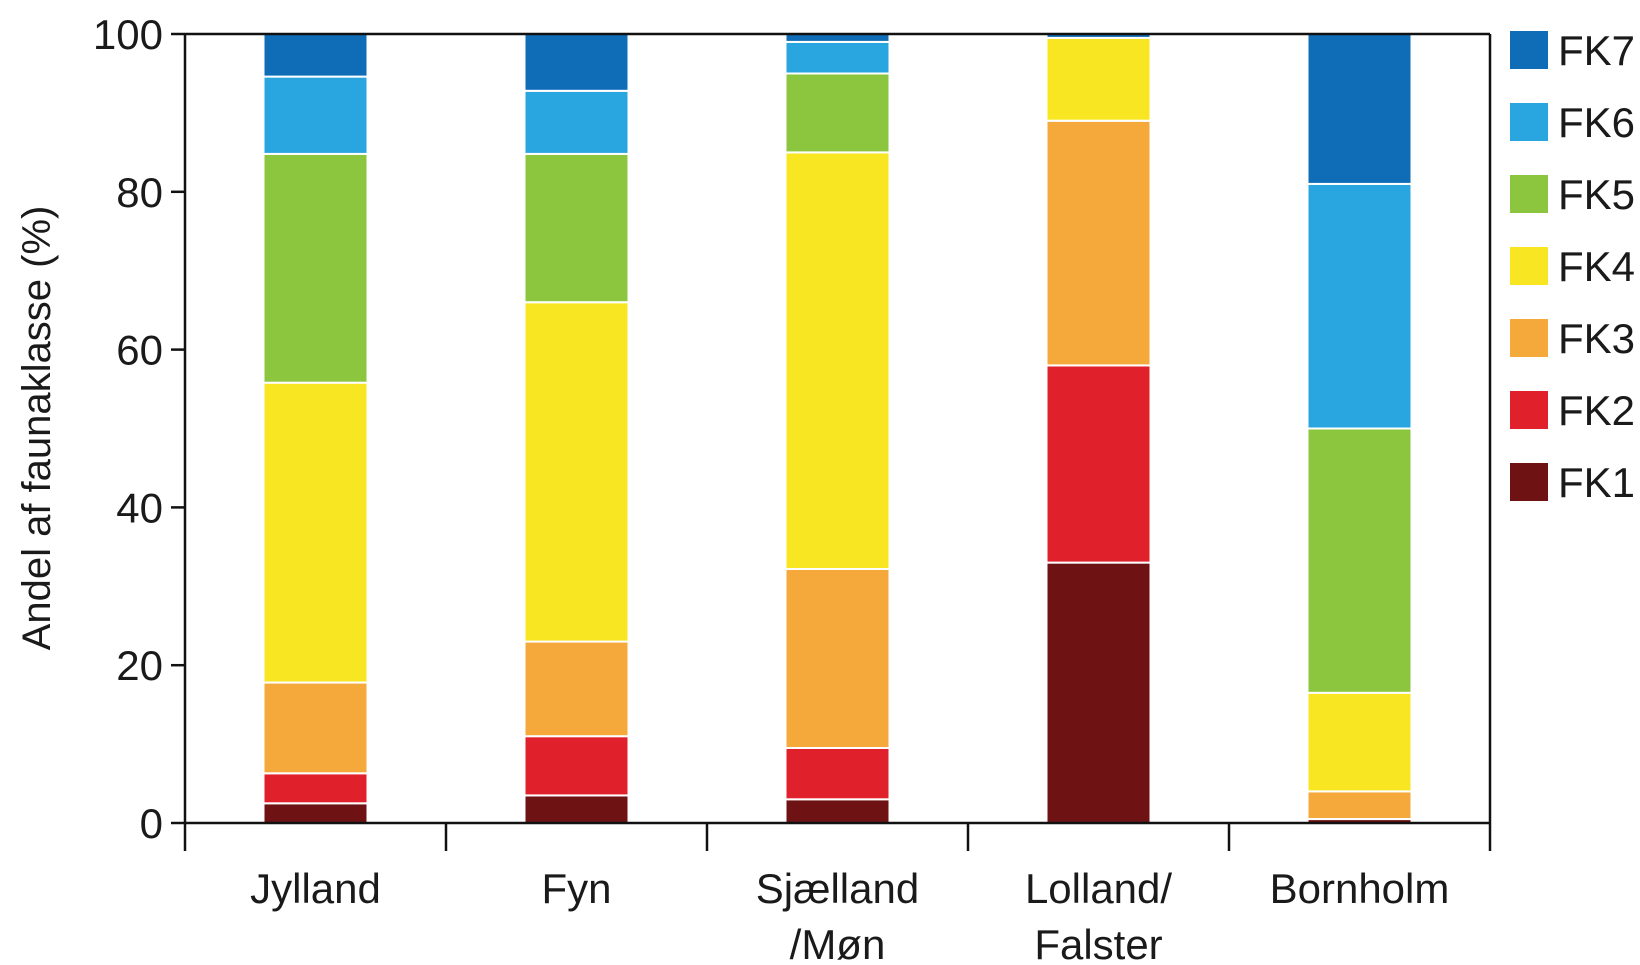 This screenshot has width=1640, height=965. I want to click on y-tick-label-60: 60, so click(139, 350).